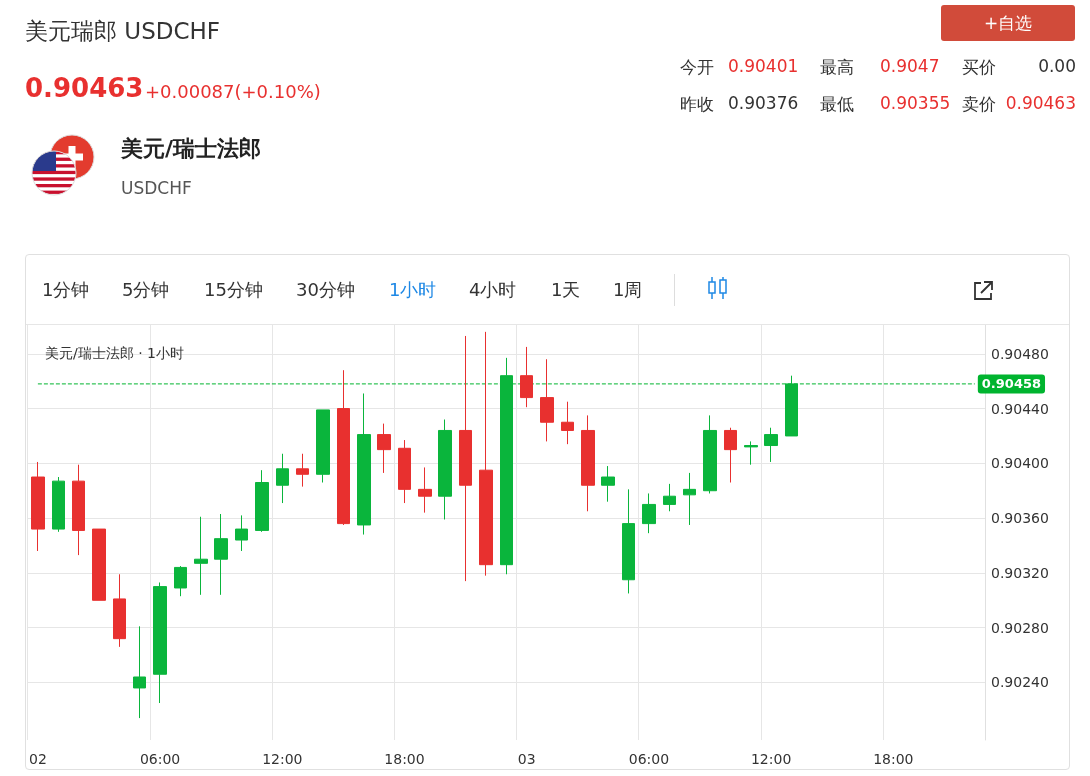 Image resolution: width=1090 pixels, height=776 pixels. Describe the element at coordinates (1020, 627) in the screenshot. I see `y-tick-label: 0.90280` at that location.